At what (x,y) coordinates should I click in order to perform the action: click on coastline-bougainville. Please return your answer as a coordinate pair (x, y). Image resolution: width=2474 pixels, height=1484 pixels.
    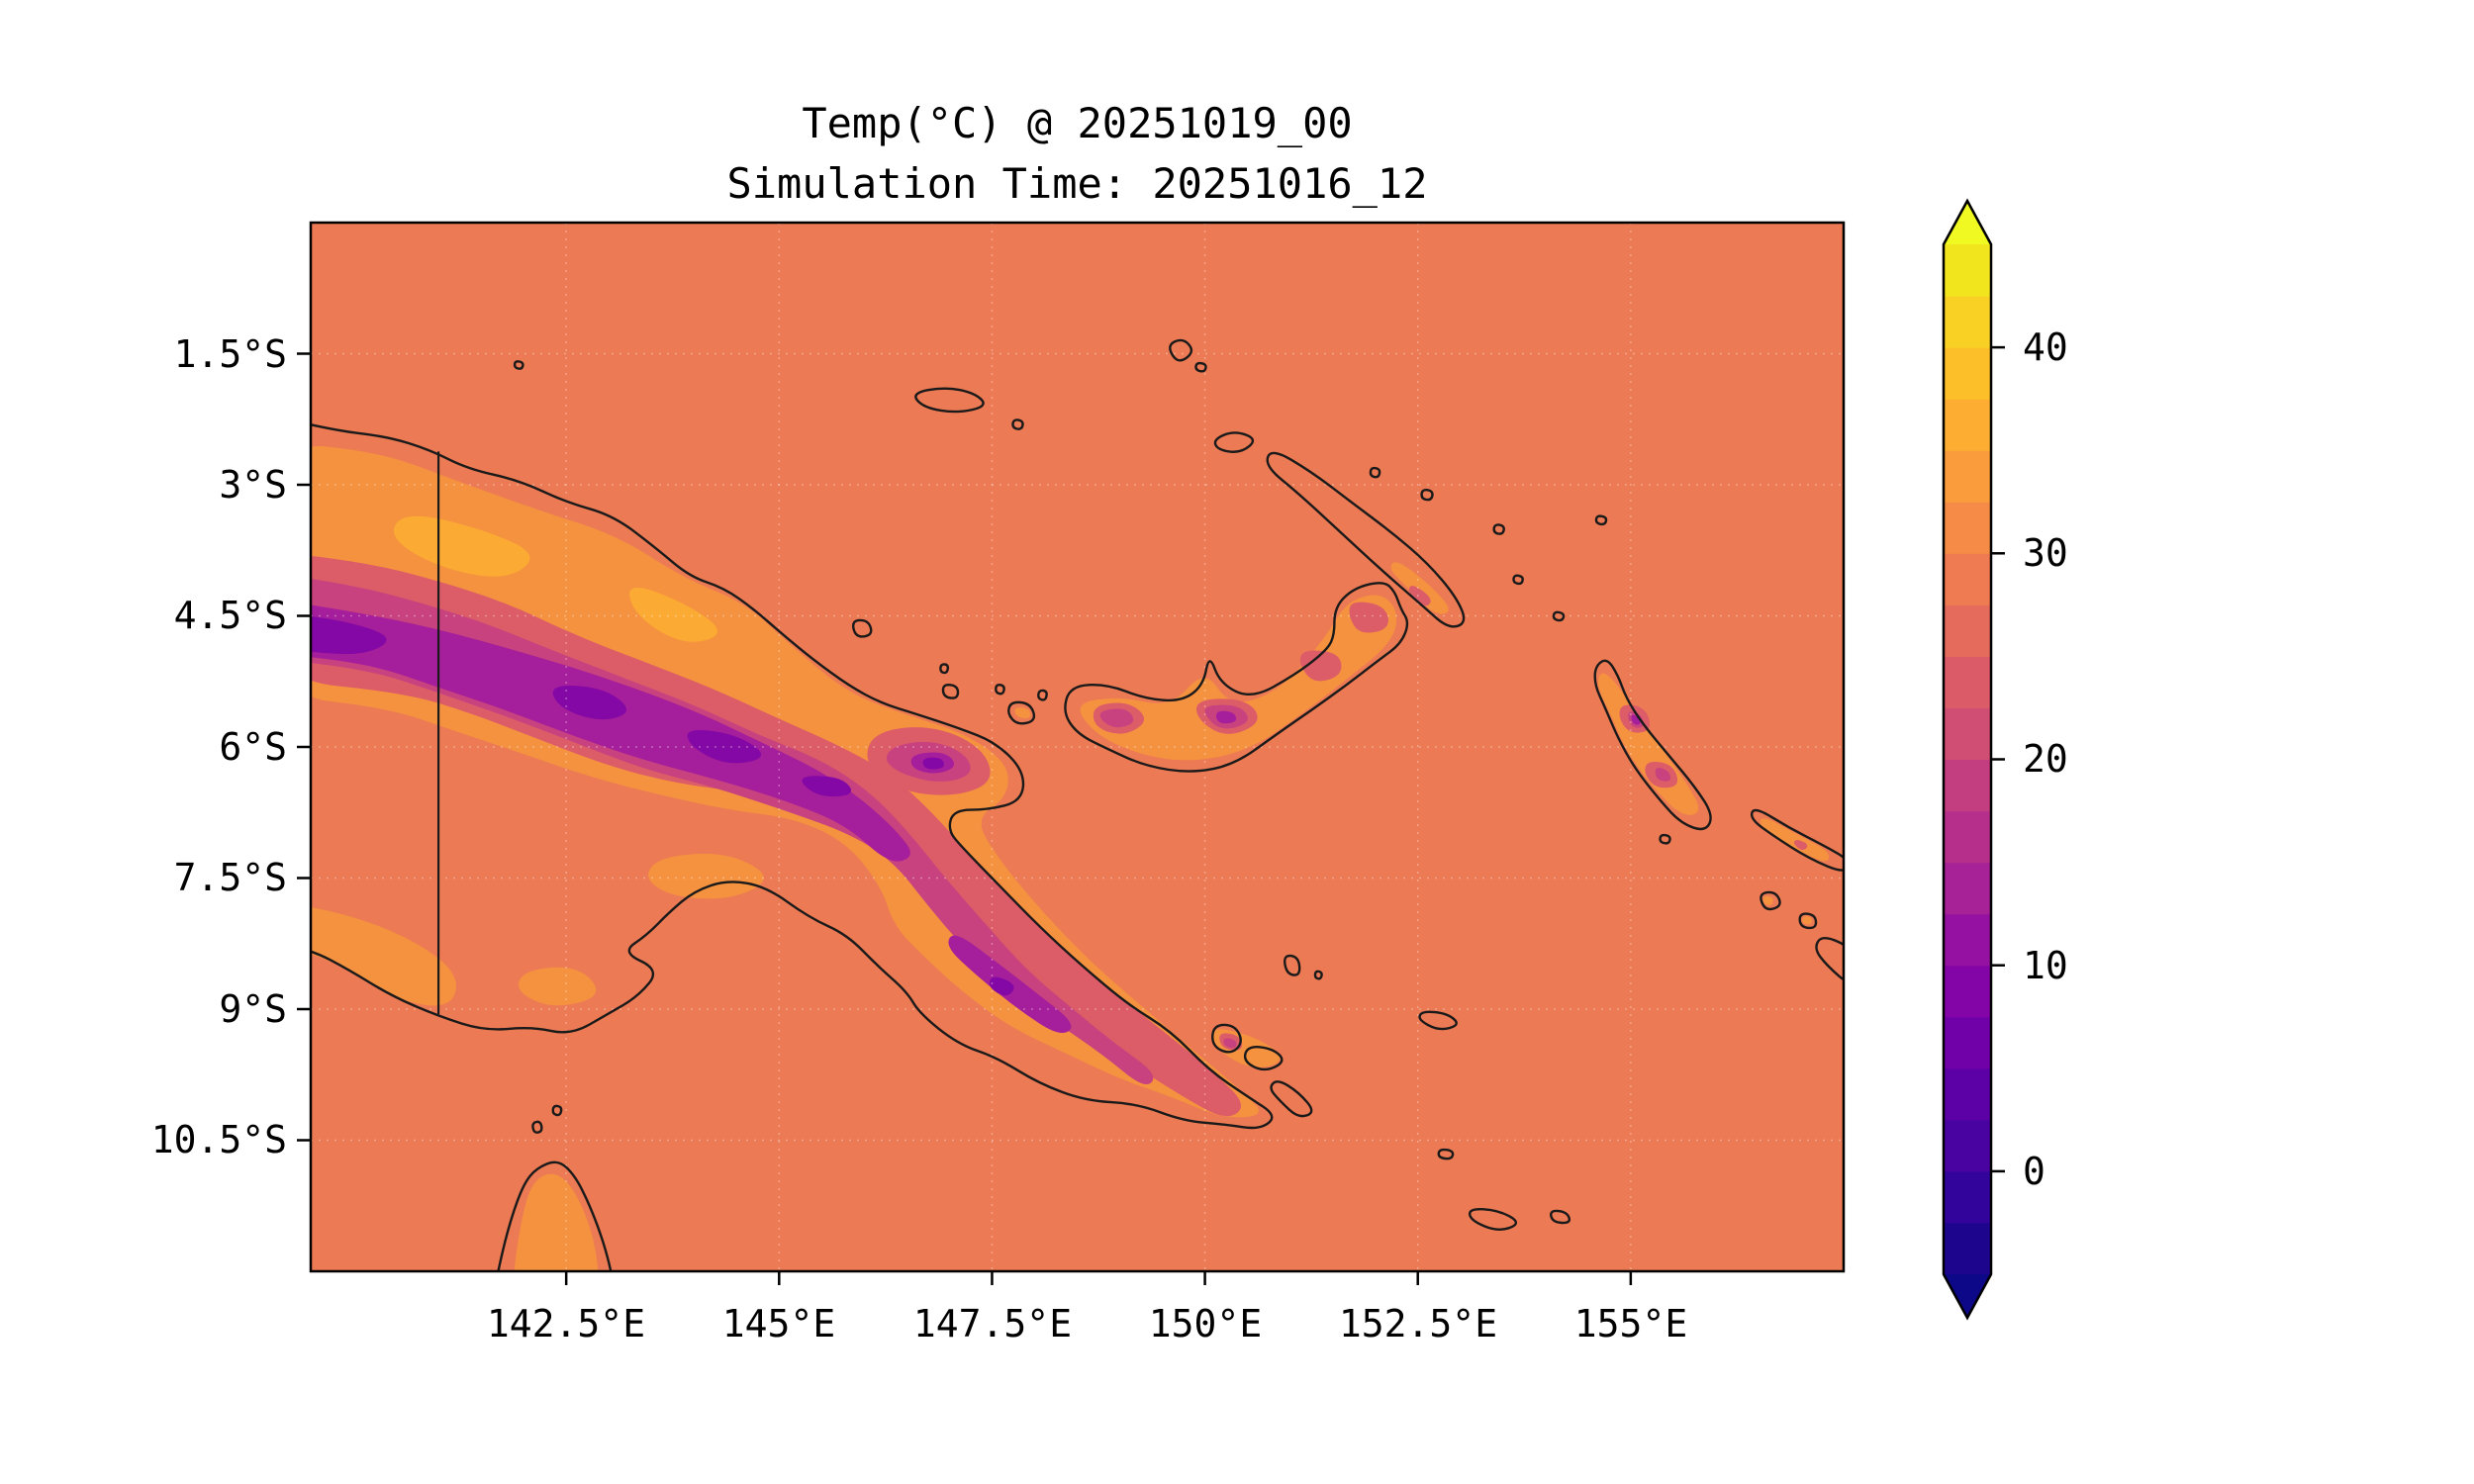
    Looking at the image, I should click on (1653, 745).